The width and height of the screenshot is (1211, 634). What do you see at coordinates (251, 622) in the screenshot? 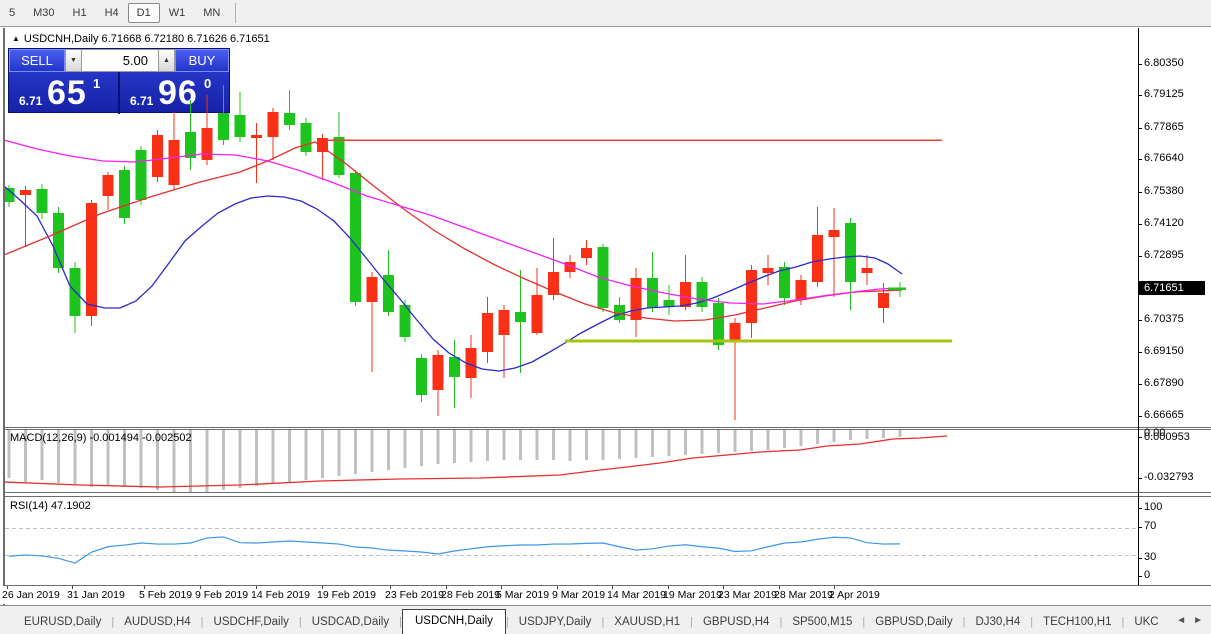
I see `chart-tab-usdchf: USDCHF,Daily` at bounding box center [251, 622].